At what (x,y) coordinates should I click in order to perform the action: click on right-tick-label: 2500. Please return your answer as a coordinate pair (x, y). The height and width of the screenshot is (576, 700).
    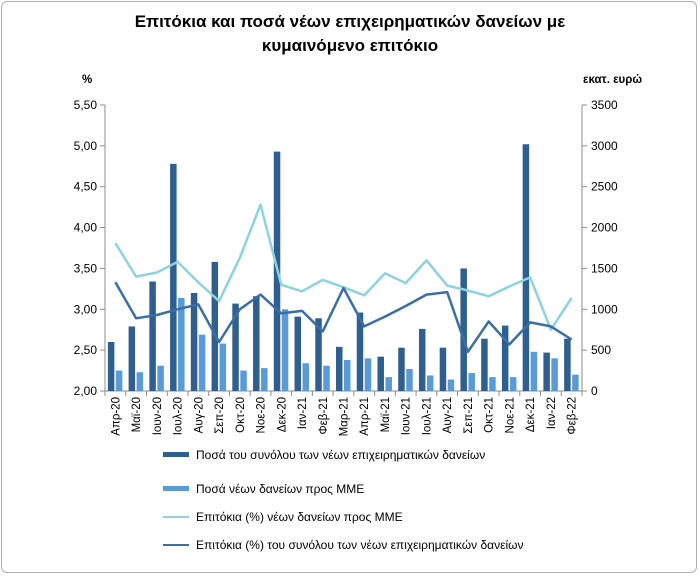
    Looking at the image, I should click on (604, 187).